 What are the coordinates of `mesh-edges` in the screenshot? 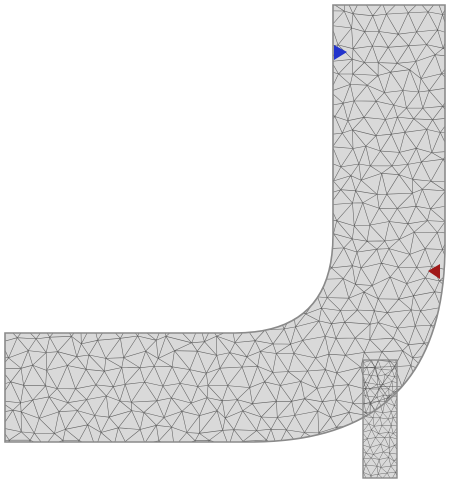 It's located at (380, 419).